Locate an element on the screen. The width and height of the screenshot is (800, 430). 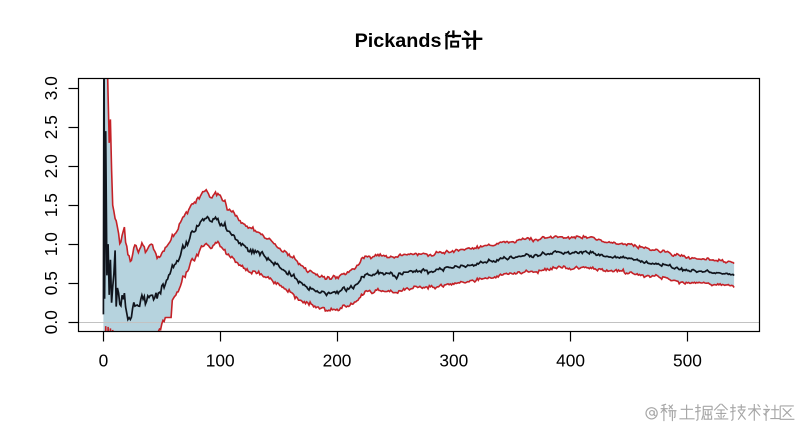
svg-text: 1.0 is located at coordinates (51, 244).